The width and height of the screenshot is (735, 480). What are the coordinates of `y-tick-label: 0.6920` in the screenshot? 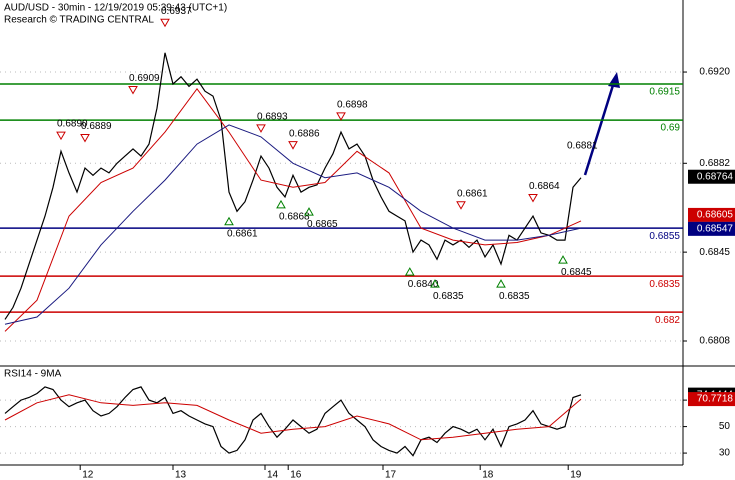 It's located at (714, 72).